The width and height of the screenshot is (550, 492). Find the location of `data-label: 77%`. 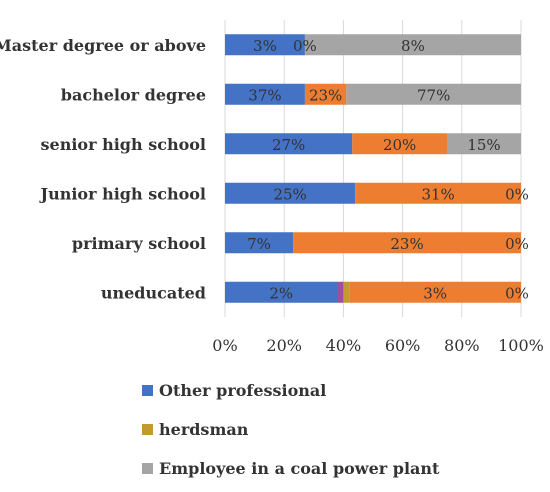

data-label: 77% is located at coordinates (433, 95).